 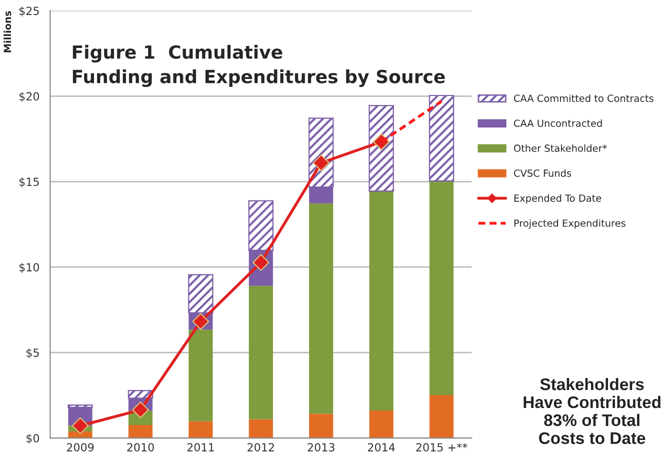 I want to click on y-axis-title: Millions, so click(x=8, y=31).